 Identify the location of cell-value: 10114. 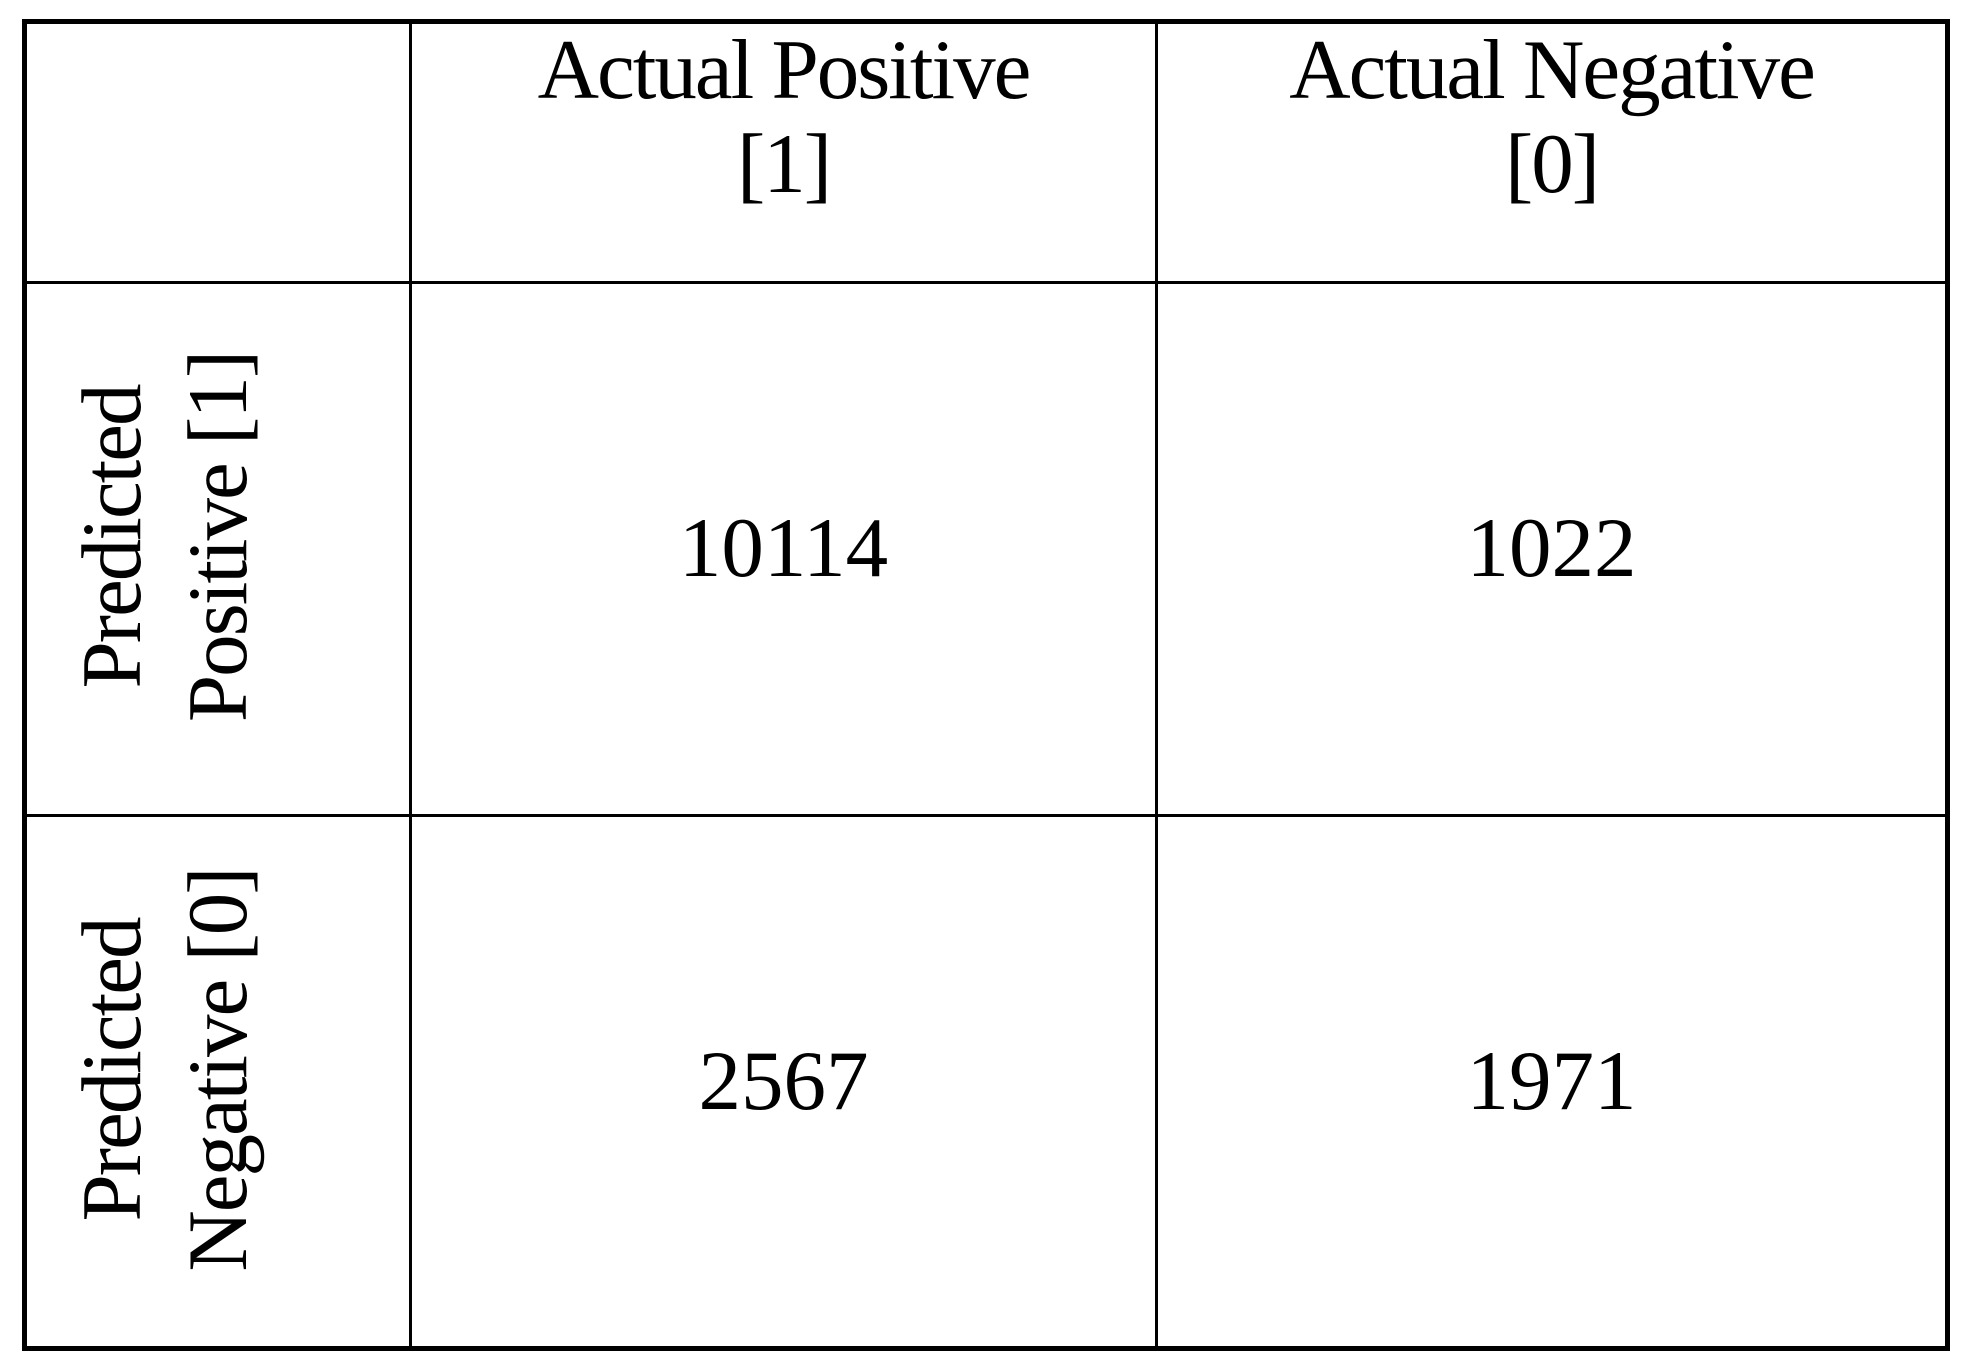
(783, 548).